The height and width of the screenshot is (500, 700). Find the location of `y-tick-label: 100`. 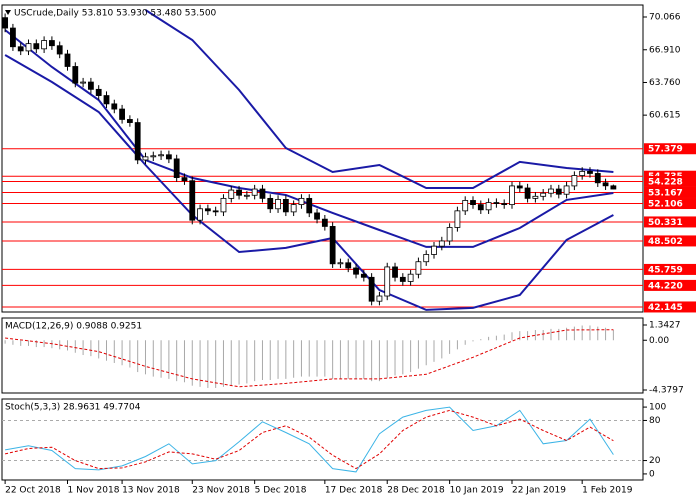

y-tick-label: 100 is located at coordinates (657, 408).